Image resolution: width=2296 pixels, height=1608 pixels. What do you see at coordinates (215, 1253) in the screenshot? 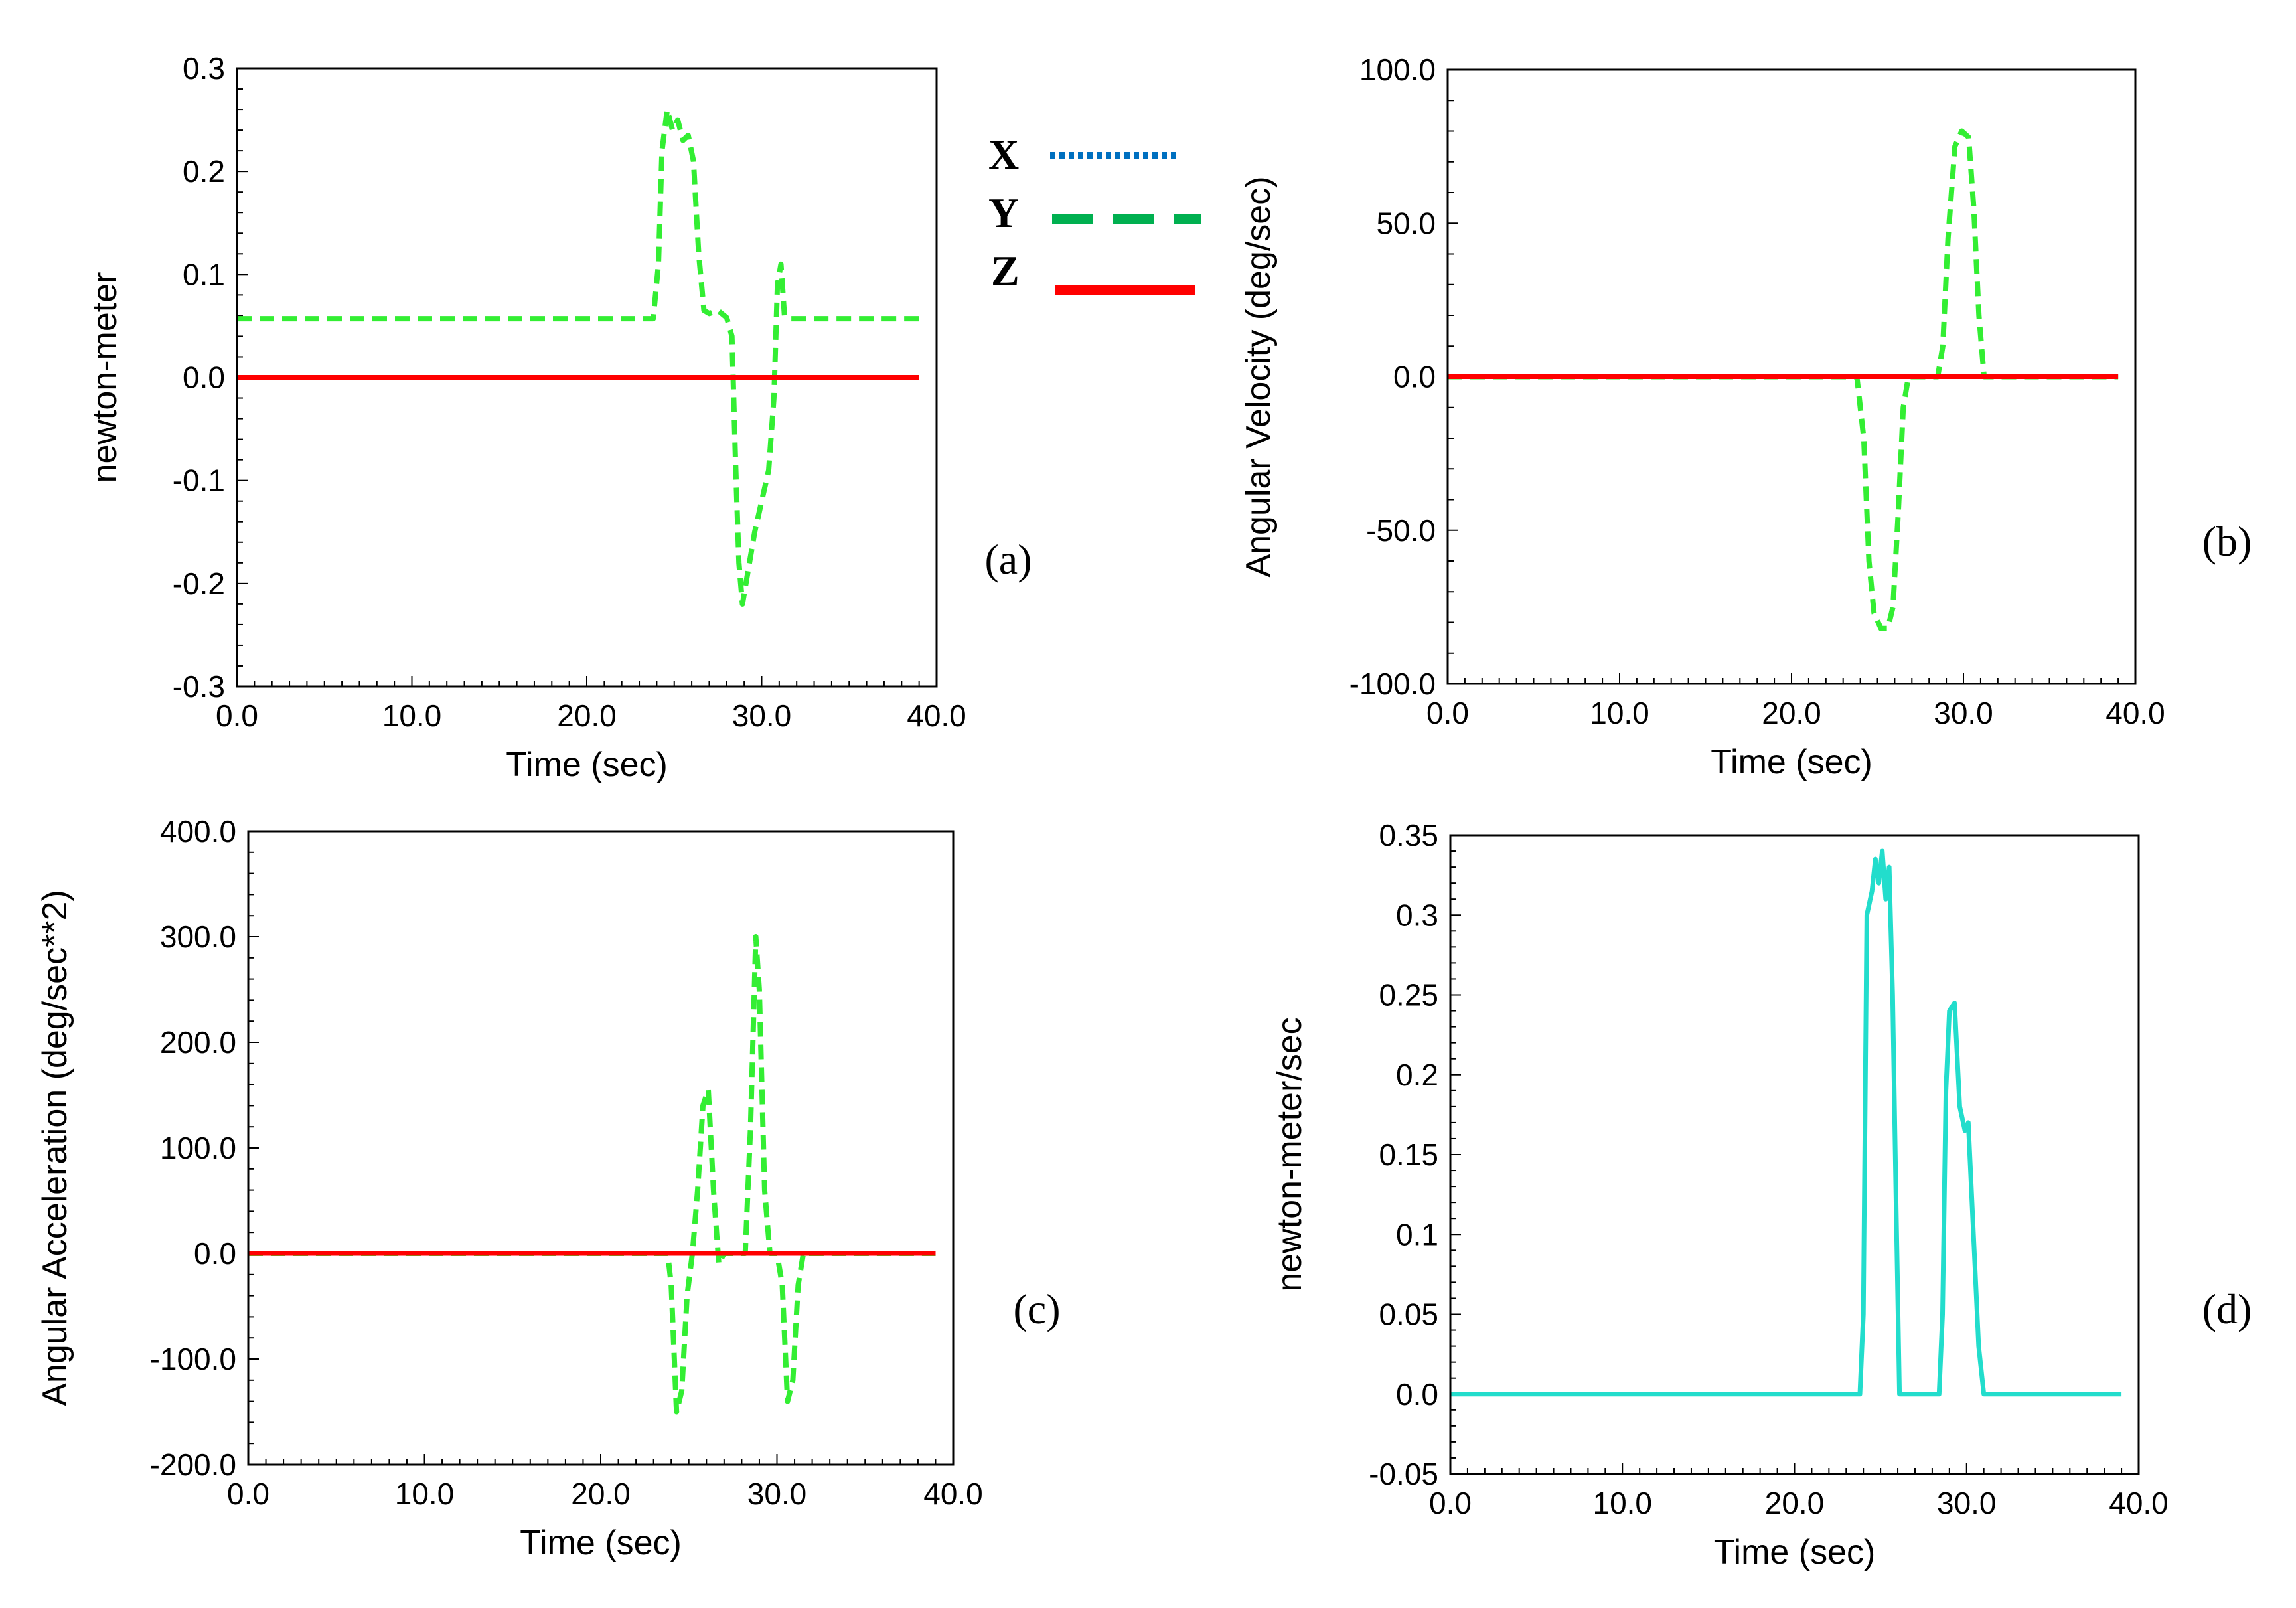
I see `chart-c-y-tick-label: 0.0` at bounding box center [215, 1253].